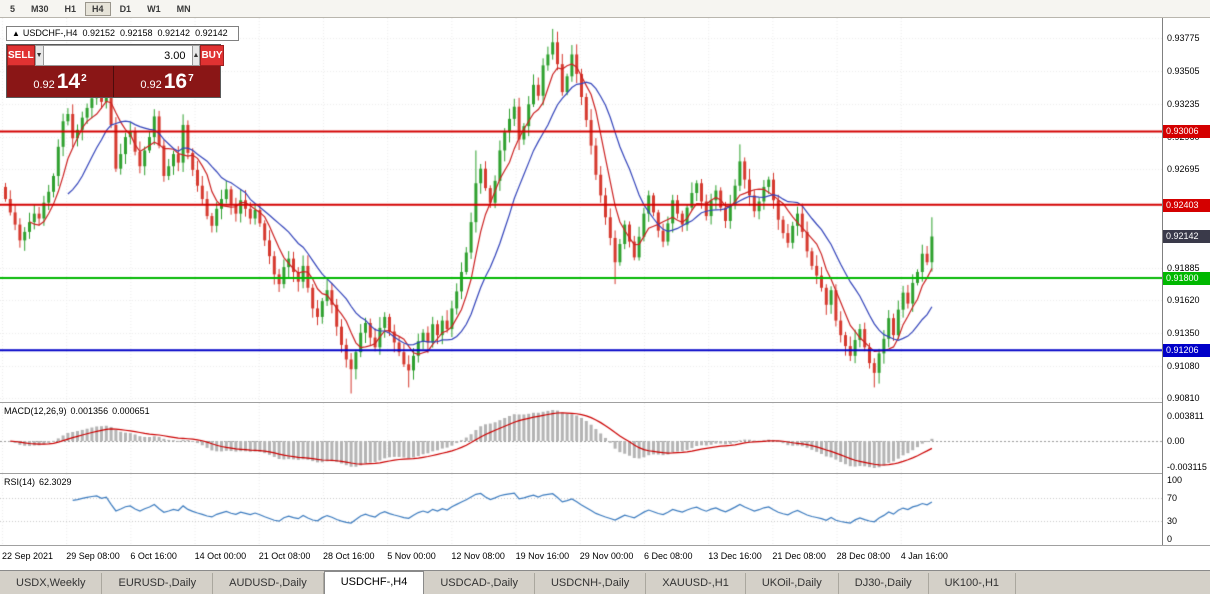 The height and width of the screenshot is (594, 1210). Describe the element at coordinates (792, 583) in the screenshot. I see `chart-tab-ukoil-daily: UKOil-,Daily` at that location.